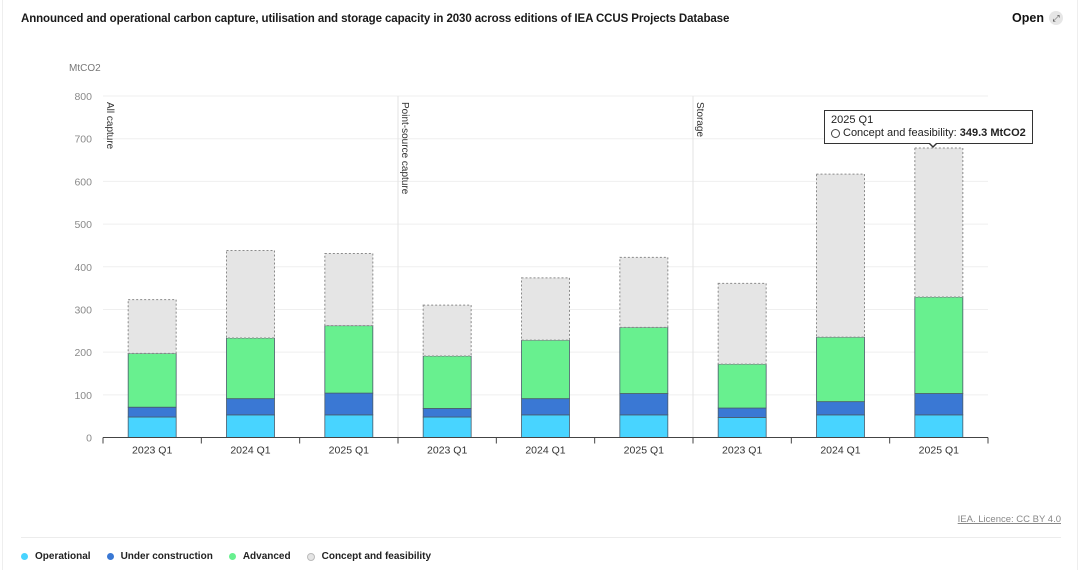 The height and width of the screenshot is (570, 1080). What do you see at coordinates (266, 556) in the screenshot?
I see `legend-label: Advanced` at bounding box center [266, 556].